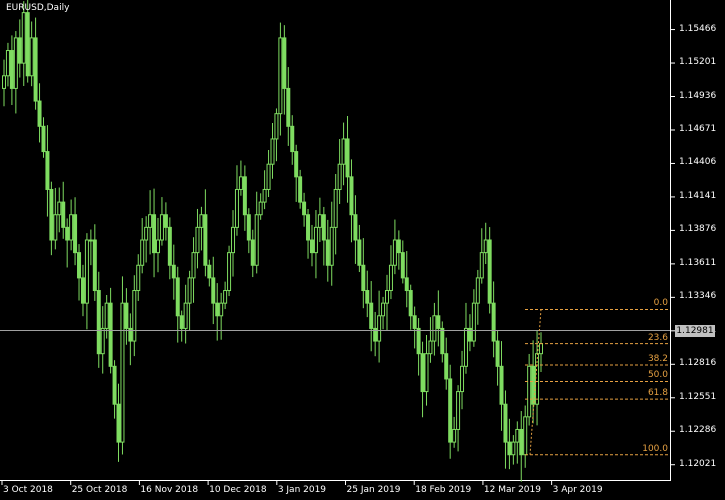 The image size is (725, 500). What do you see at coordinates (512, 490) in the screenshot?
I see `time-tick-label: 12 Mar 2019` at bounding box center [512, 490].